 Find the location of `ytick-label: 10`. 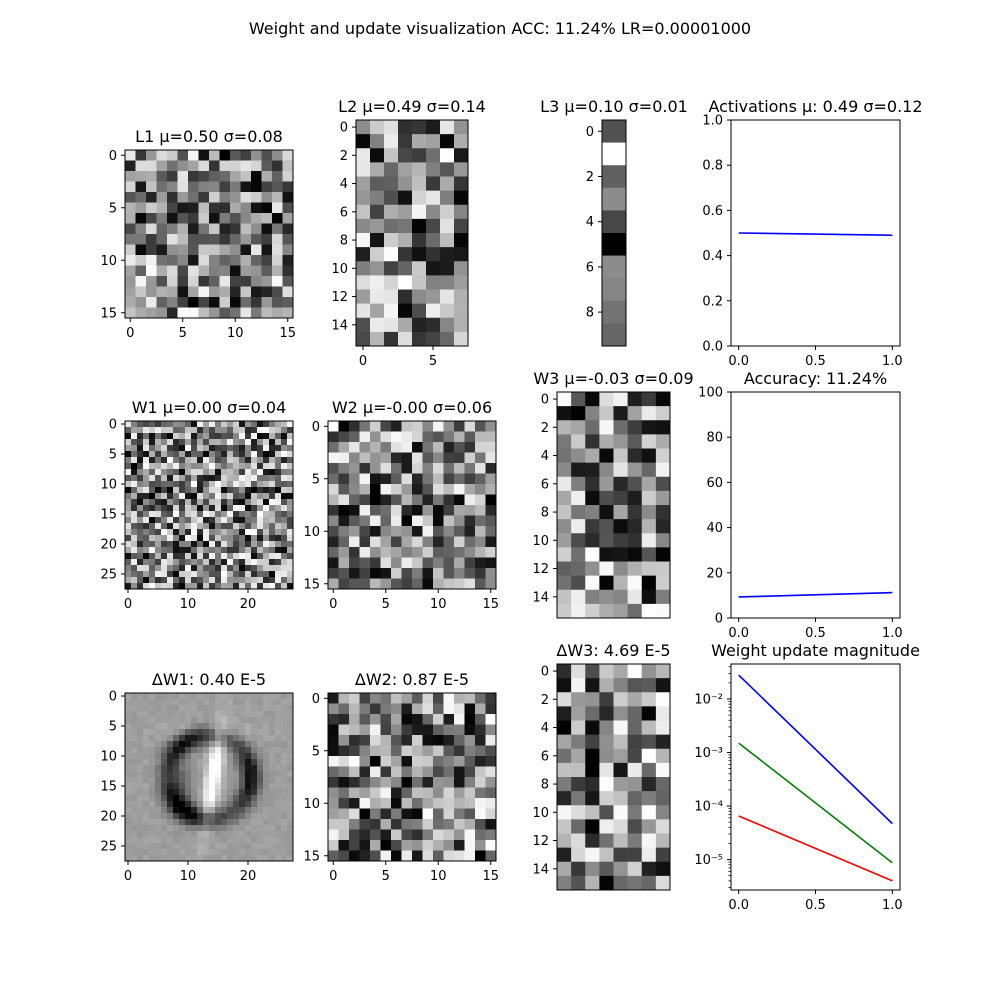

ytick-label: 10 is located at coordinates (108, 485).